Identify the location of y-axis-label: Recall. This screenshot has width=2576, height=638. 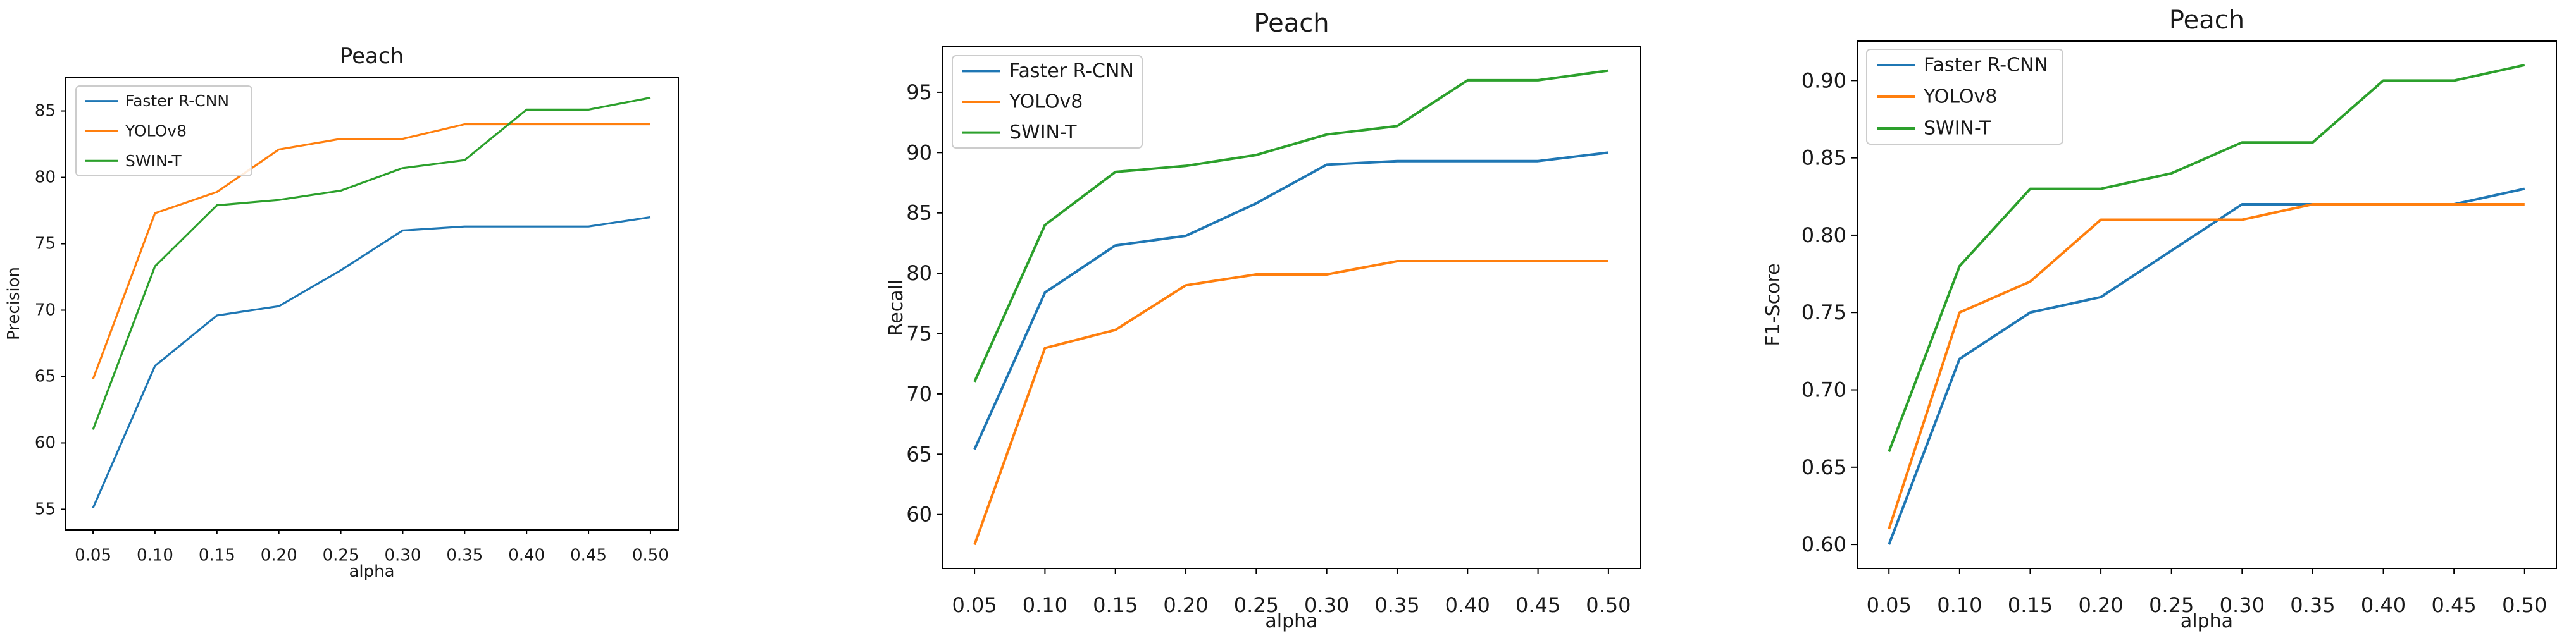
(896, 307).